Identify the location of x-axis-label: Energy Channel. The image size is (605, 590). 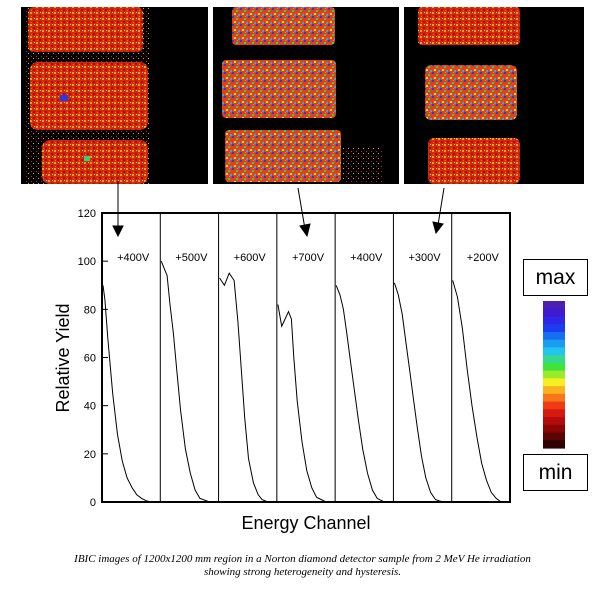
(305, 523).